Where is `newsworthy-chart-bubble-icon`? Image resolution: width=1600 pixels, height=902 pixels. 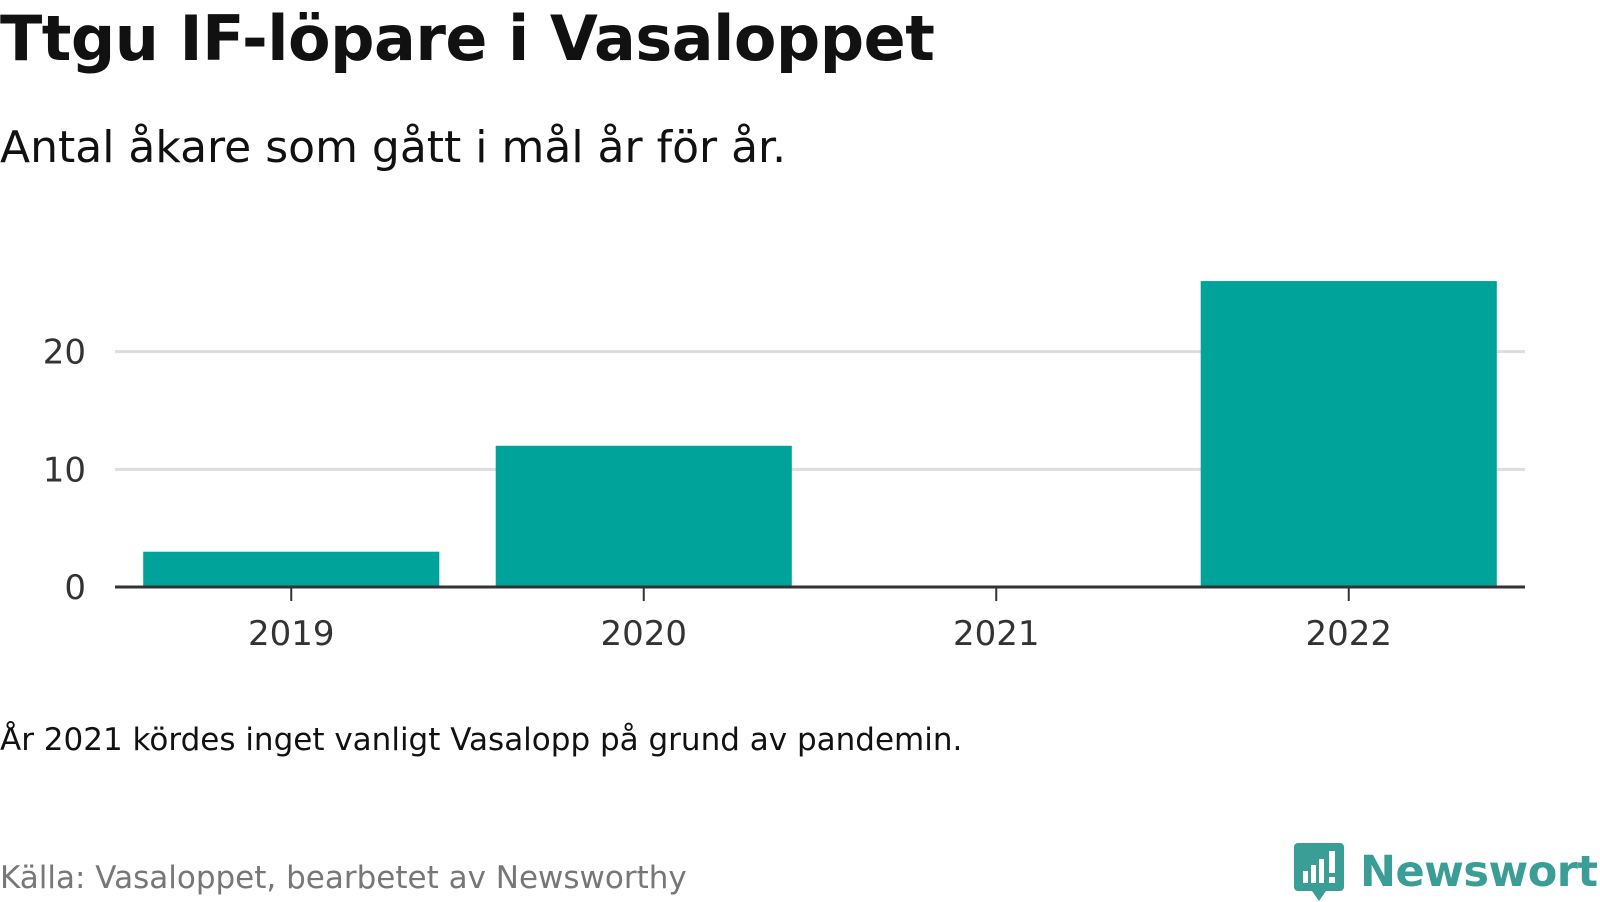
newsworthy-chart-bubble-icon is located at coordinates (1319, 872).